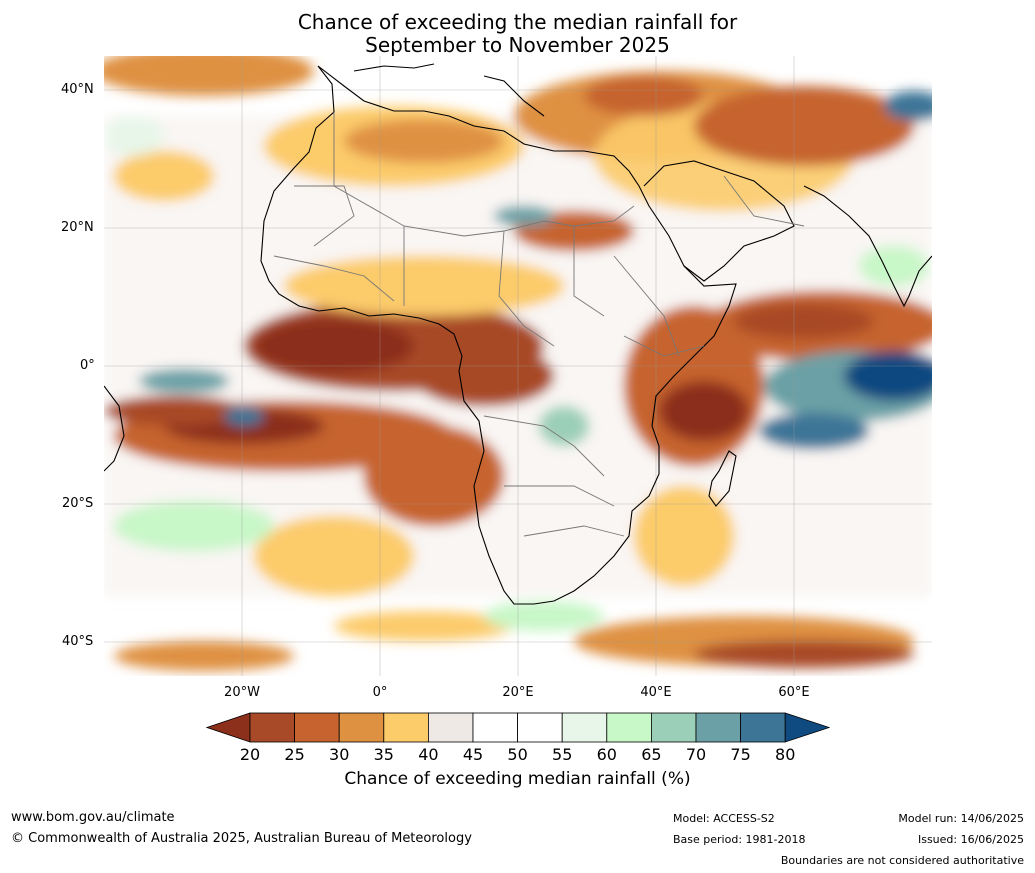 The width and height of the screenshot is (1035, 873). I want to click on colorbar-tick-label: 30, so click(339, 754).